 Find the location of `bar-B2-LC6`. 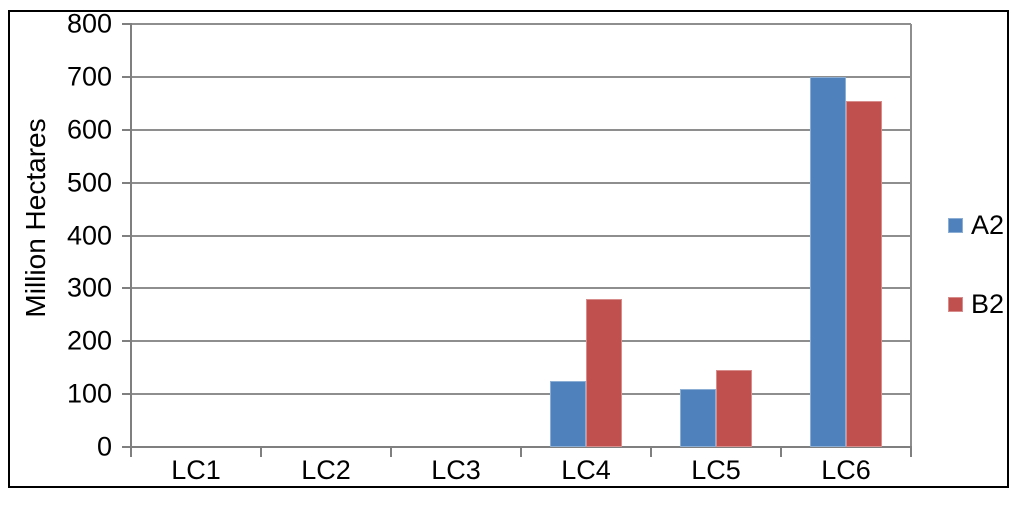

bar-B2-LC6 is located at coordinates (864, 273).